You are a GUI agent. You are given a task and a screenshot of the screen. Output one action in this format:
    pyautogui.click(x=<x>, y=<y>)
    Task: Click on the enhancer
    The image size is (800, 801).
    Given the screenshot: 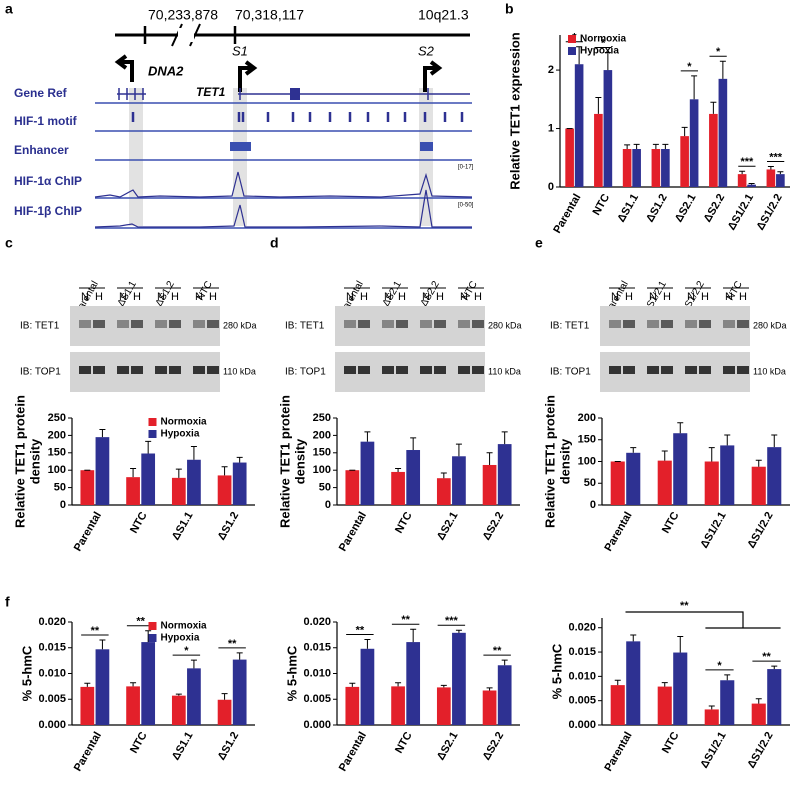 What is the action you would take?
    pyautogui.click(x=426, y=146)
    